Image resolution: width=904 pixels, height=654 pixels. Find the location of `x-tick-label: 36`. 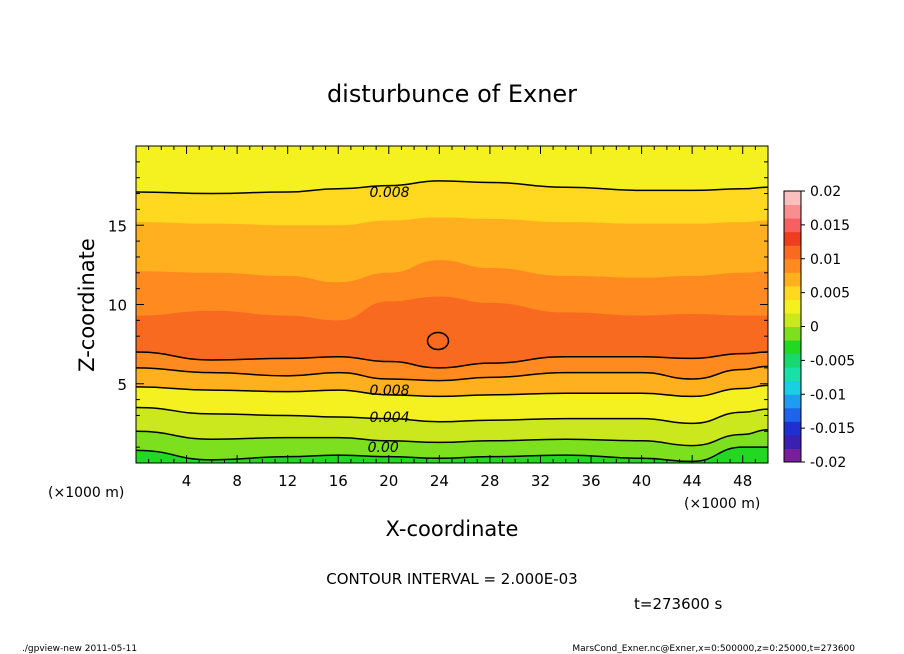

x-tick-label: 36 is located at coordinates (590, 481).